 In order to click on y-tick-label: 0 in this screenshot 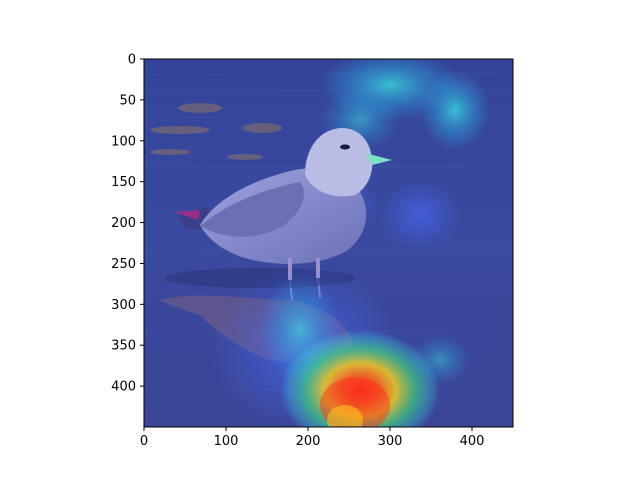, I will do `click(132, 60)`.